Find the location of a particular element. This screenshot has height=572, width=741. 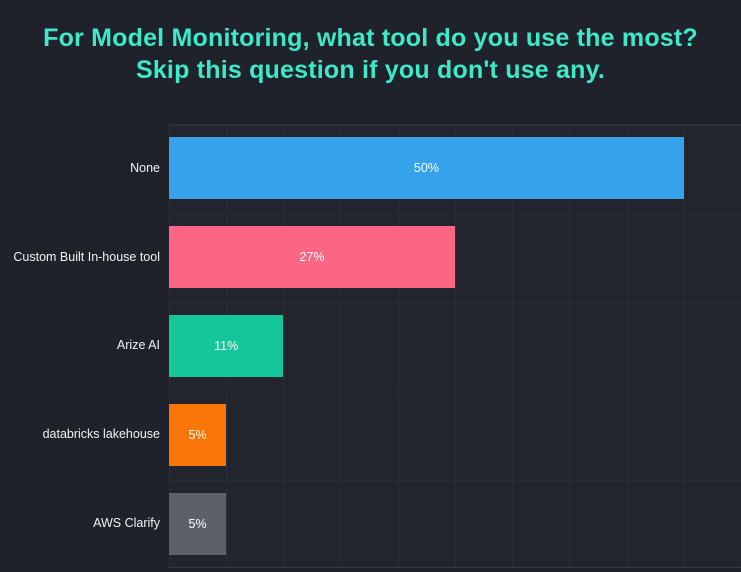

bar: 27% is located at coordinates (312, 257).